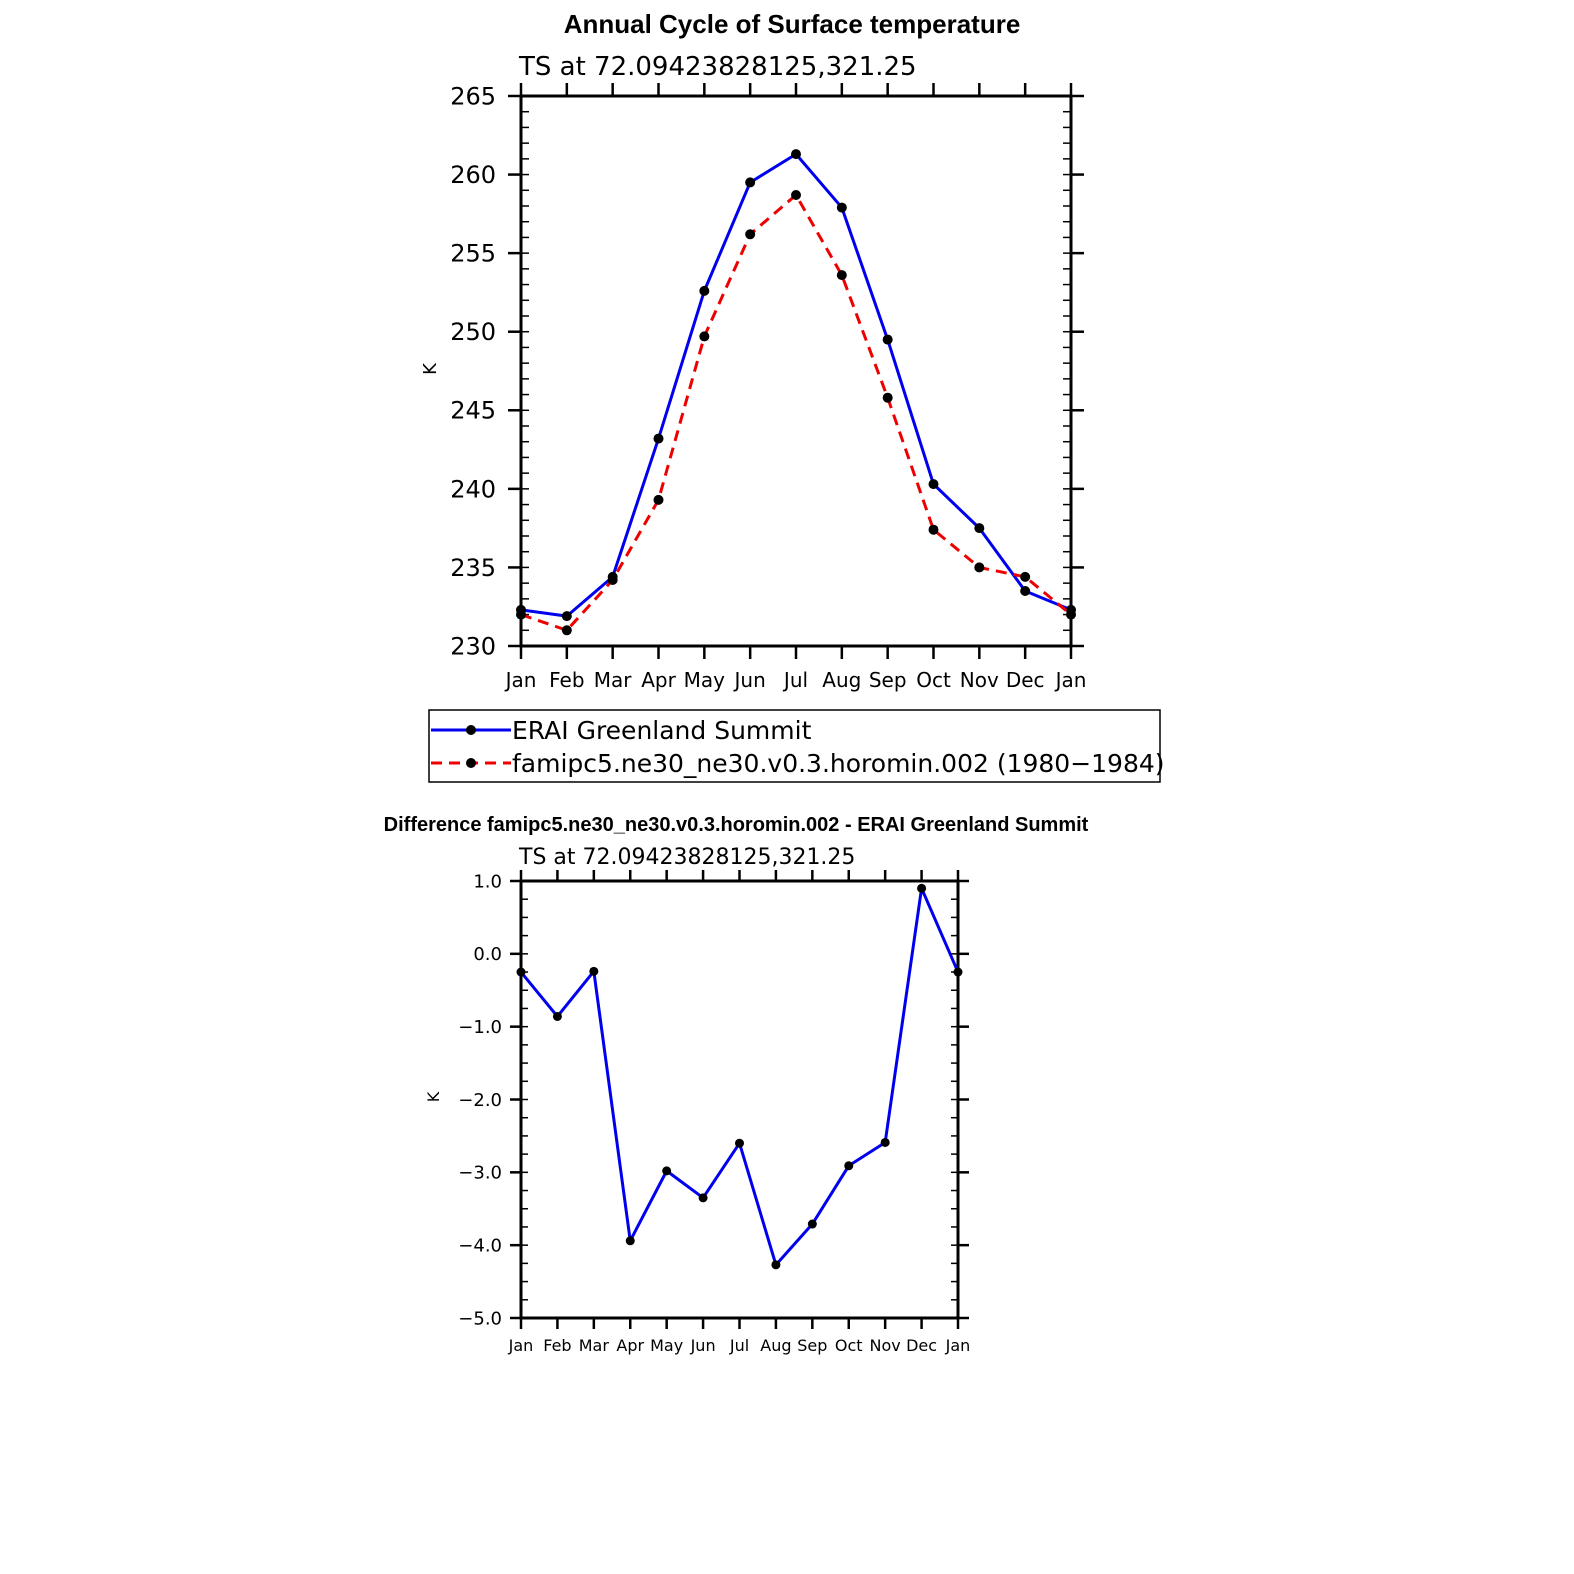 This screenshot has height=1574, width=1574. Describe the element at coordinates (480, 1173) in the screenshot. I see `y-tick-label: −3.0` at that location.